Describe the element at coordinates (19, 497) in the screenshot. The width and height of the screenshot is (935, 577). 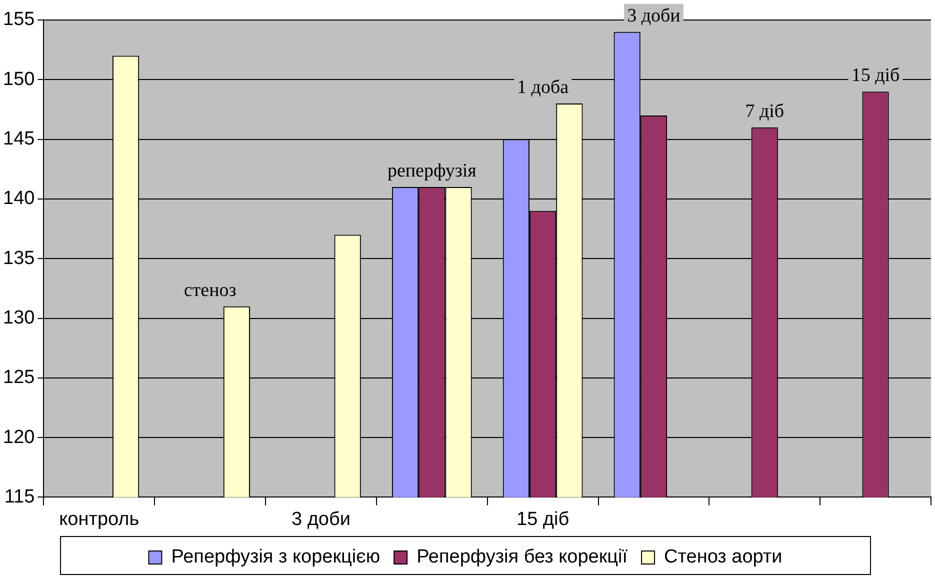
I see `y-tick-label: 115` at that location.